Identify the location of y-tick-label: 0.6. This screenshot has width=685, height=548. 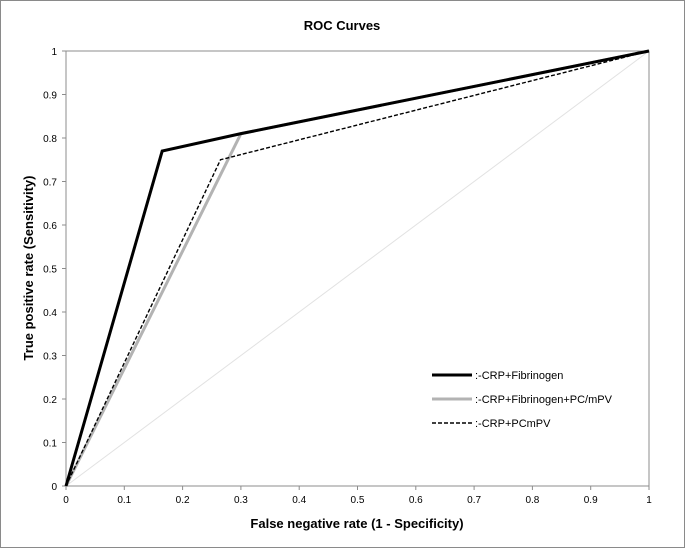
(50, 226).